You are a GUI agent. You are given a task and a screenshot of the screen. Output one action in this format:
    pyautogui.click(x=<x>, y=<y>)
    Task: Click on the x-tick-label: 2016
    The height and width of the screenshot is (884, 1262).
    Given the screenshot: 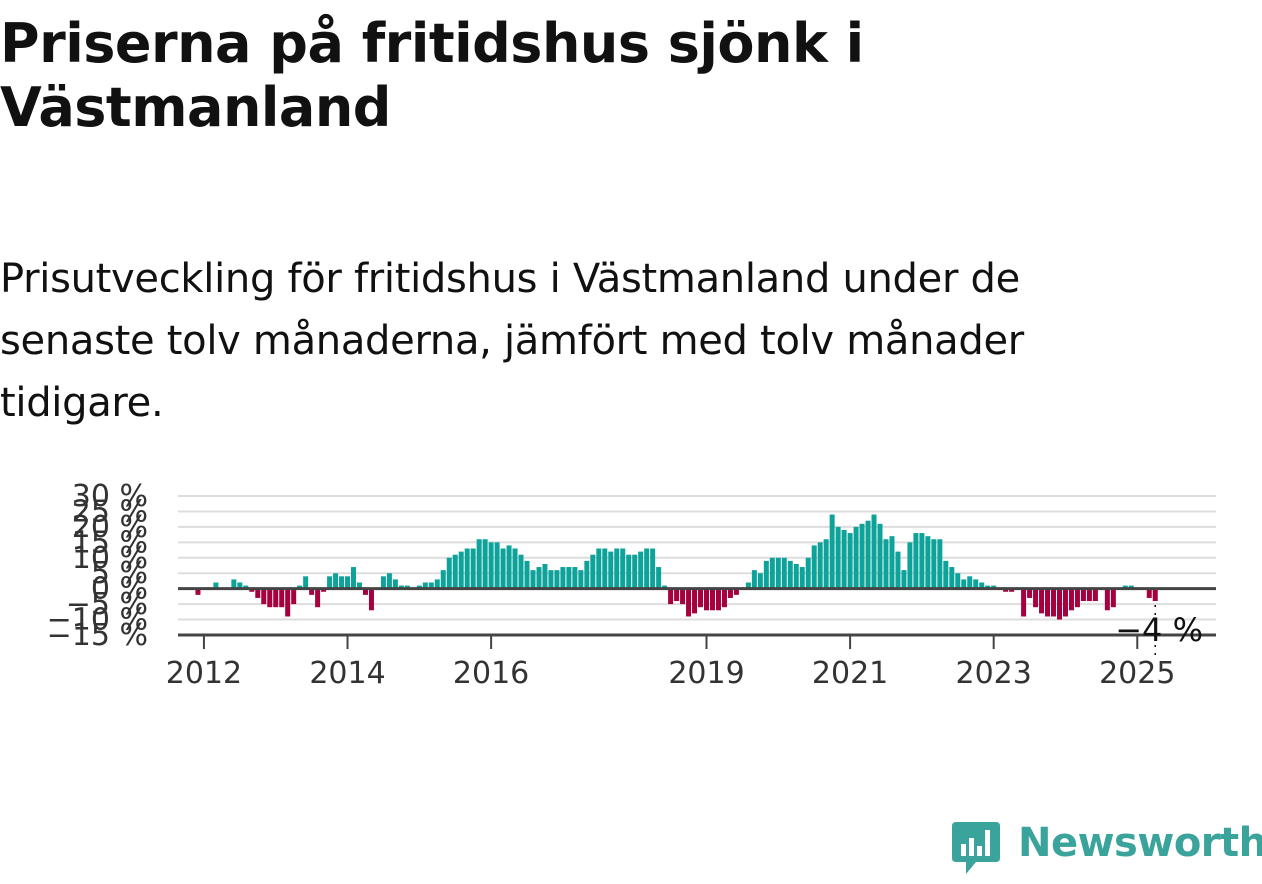 What is the action you would take?
    pyautogui.click(x=491, y=673)
    